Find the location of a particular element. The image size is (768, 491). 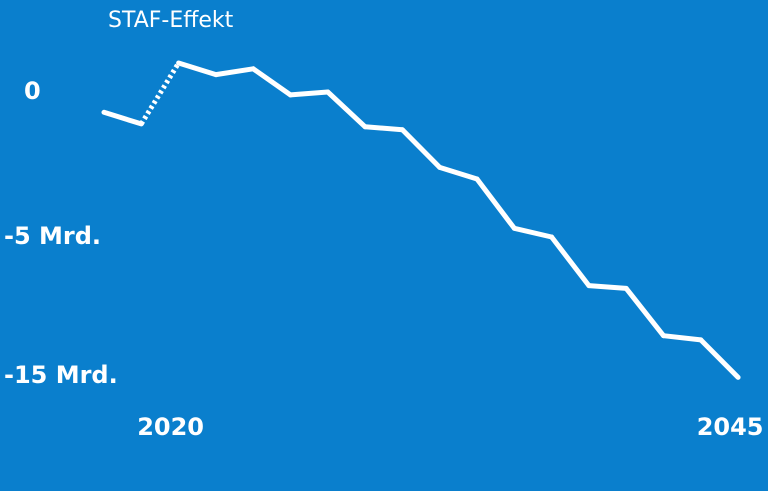

y-tick-label: 0 is located at coordinates (32, 91).